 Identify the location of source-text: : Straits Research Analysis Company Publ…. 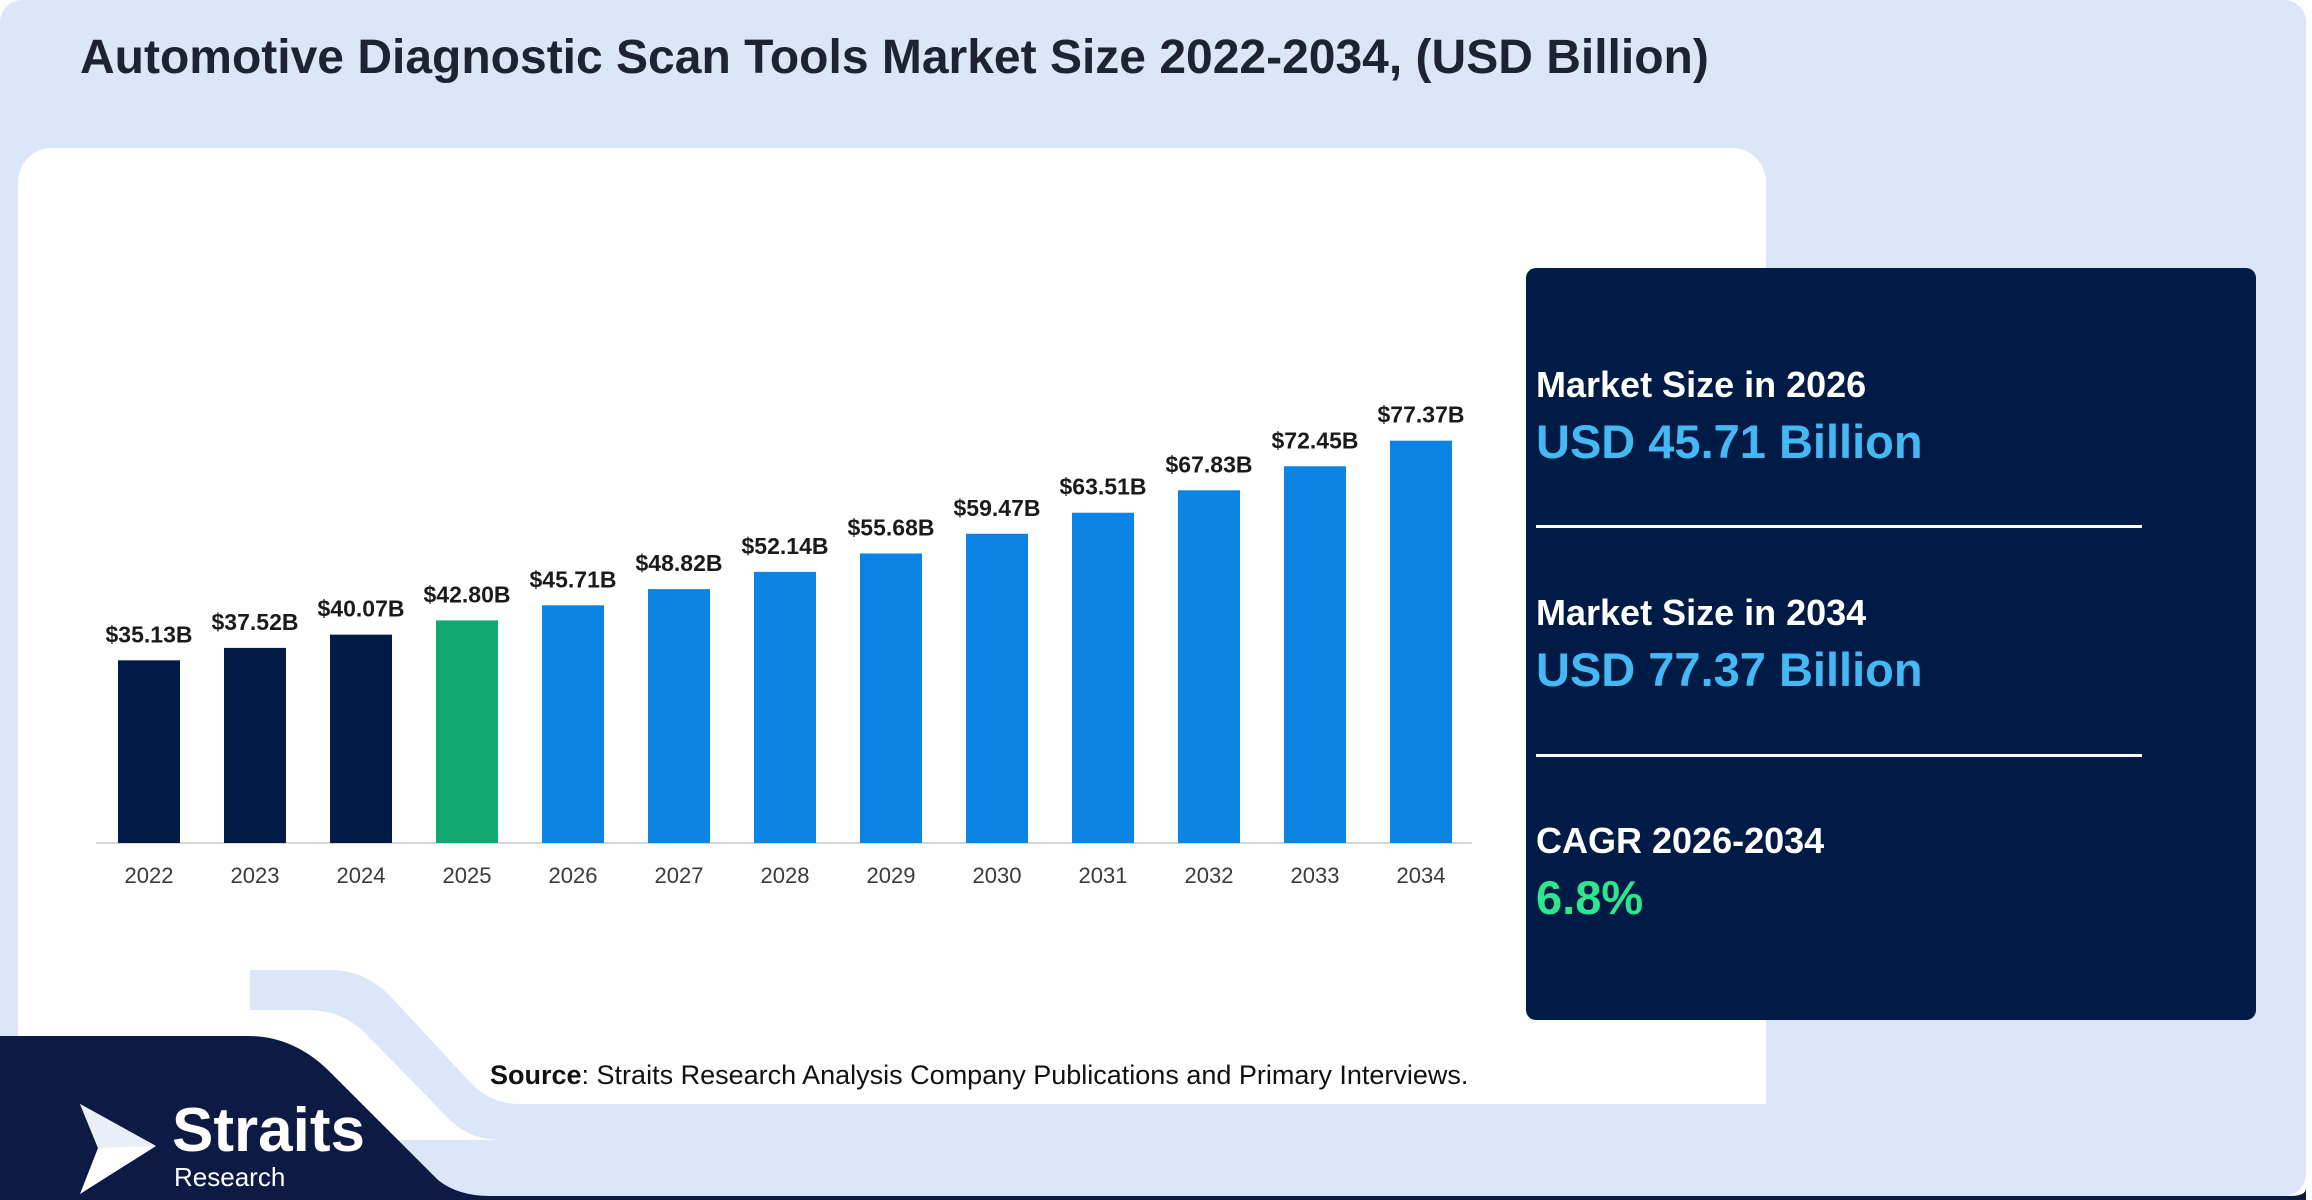
(1025, 1075).